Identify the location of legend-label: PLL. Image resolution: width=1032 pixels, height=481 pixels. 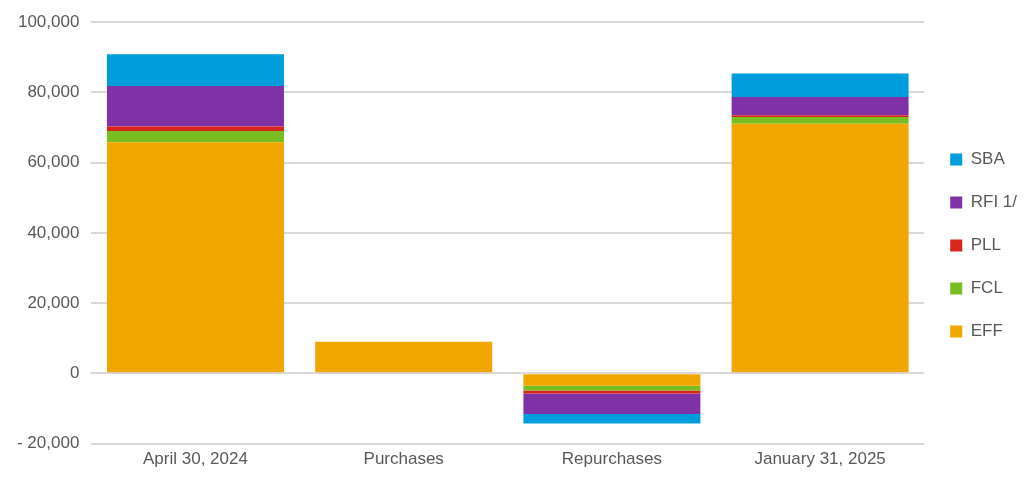
(985, 245).